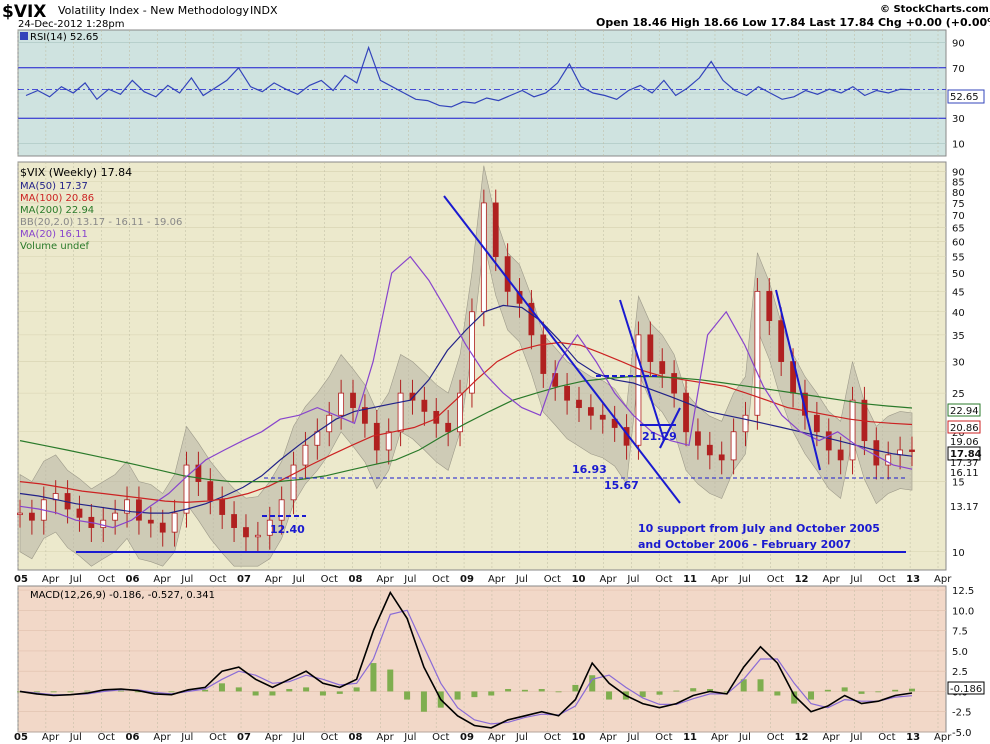  I want to click on legend-ma100: MA(100) 20.86, so click(57, 198).